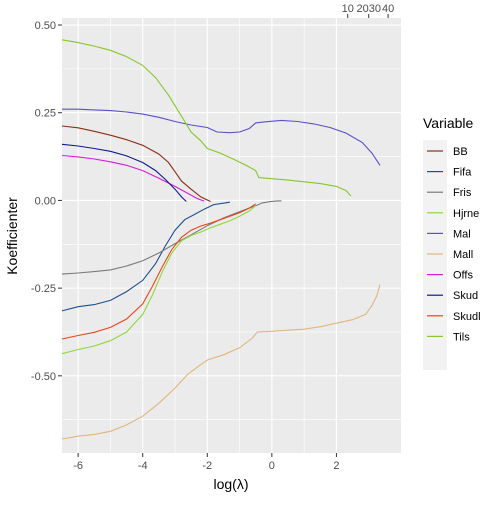 This screenshot has width=500, height=505. I want to click on series-line-fris, so click(171, 237).